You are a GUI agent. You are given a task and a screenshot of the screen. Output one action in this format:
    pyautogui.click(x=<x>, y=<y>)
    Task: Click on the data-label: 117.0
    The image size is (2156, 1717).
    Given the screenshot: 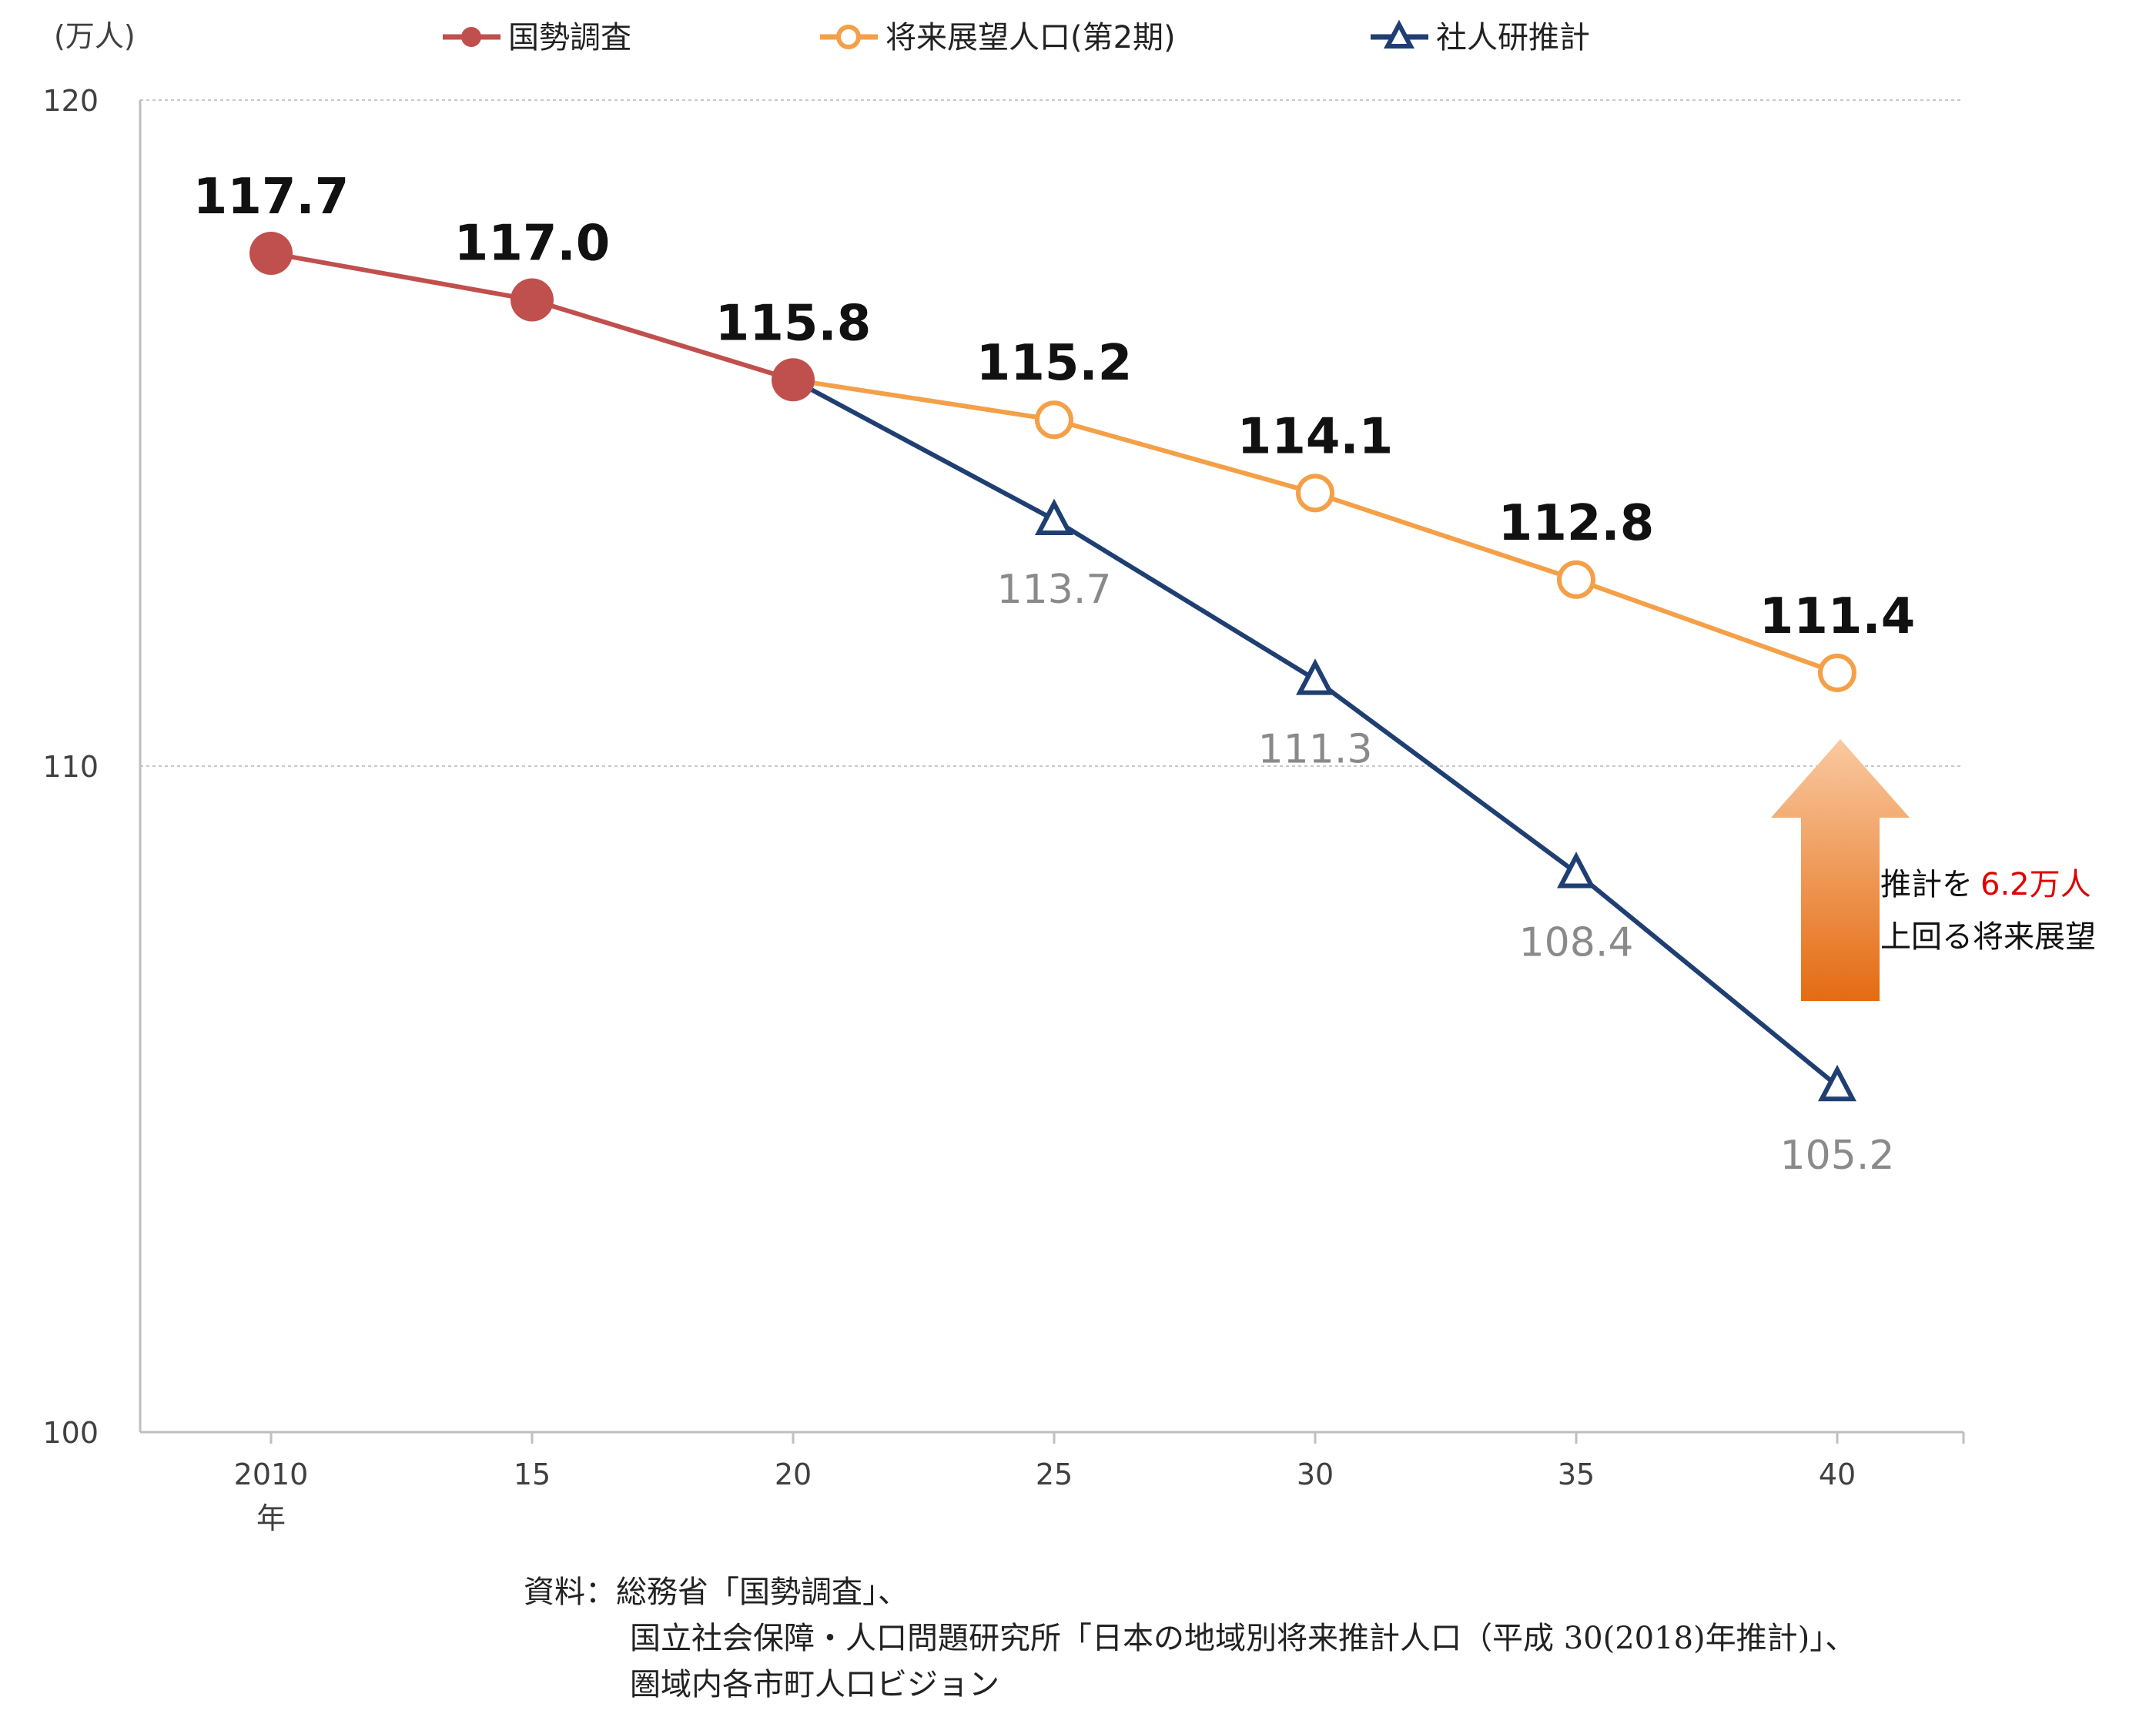 What is the action you would take?
    pyautogui.click(x=532, y=244)
    